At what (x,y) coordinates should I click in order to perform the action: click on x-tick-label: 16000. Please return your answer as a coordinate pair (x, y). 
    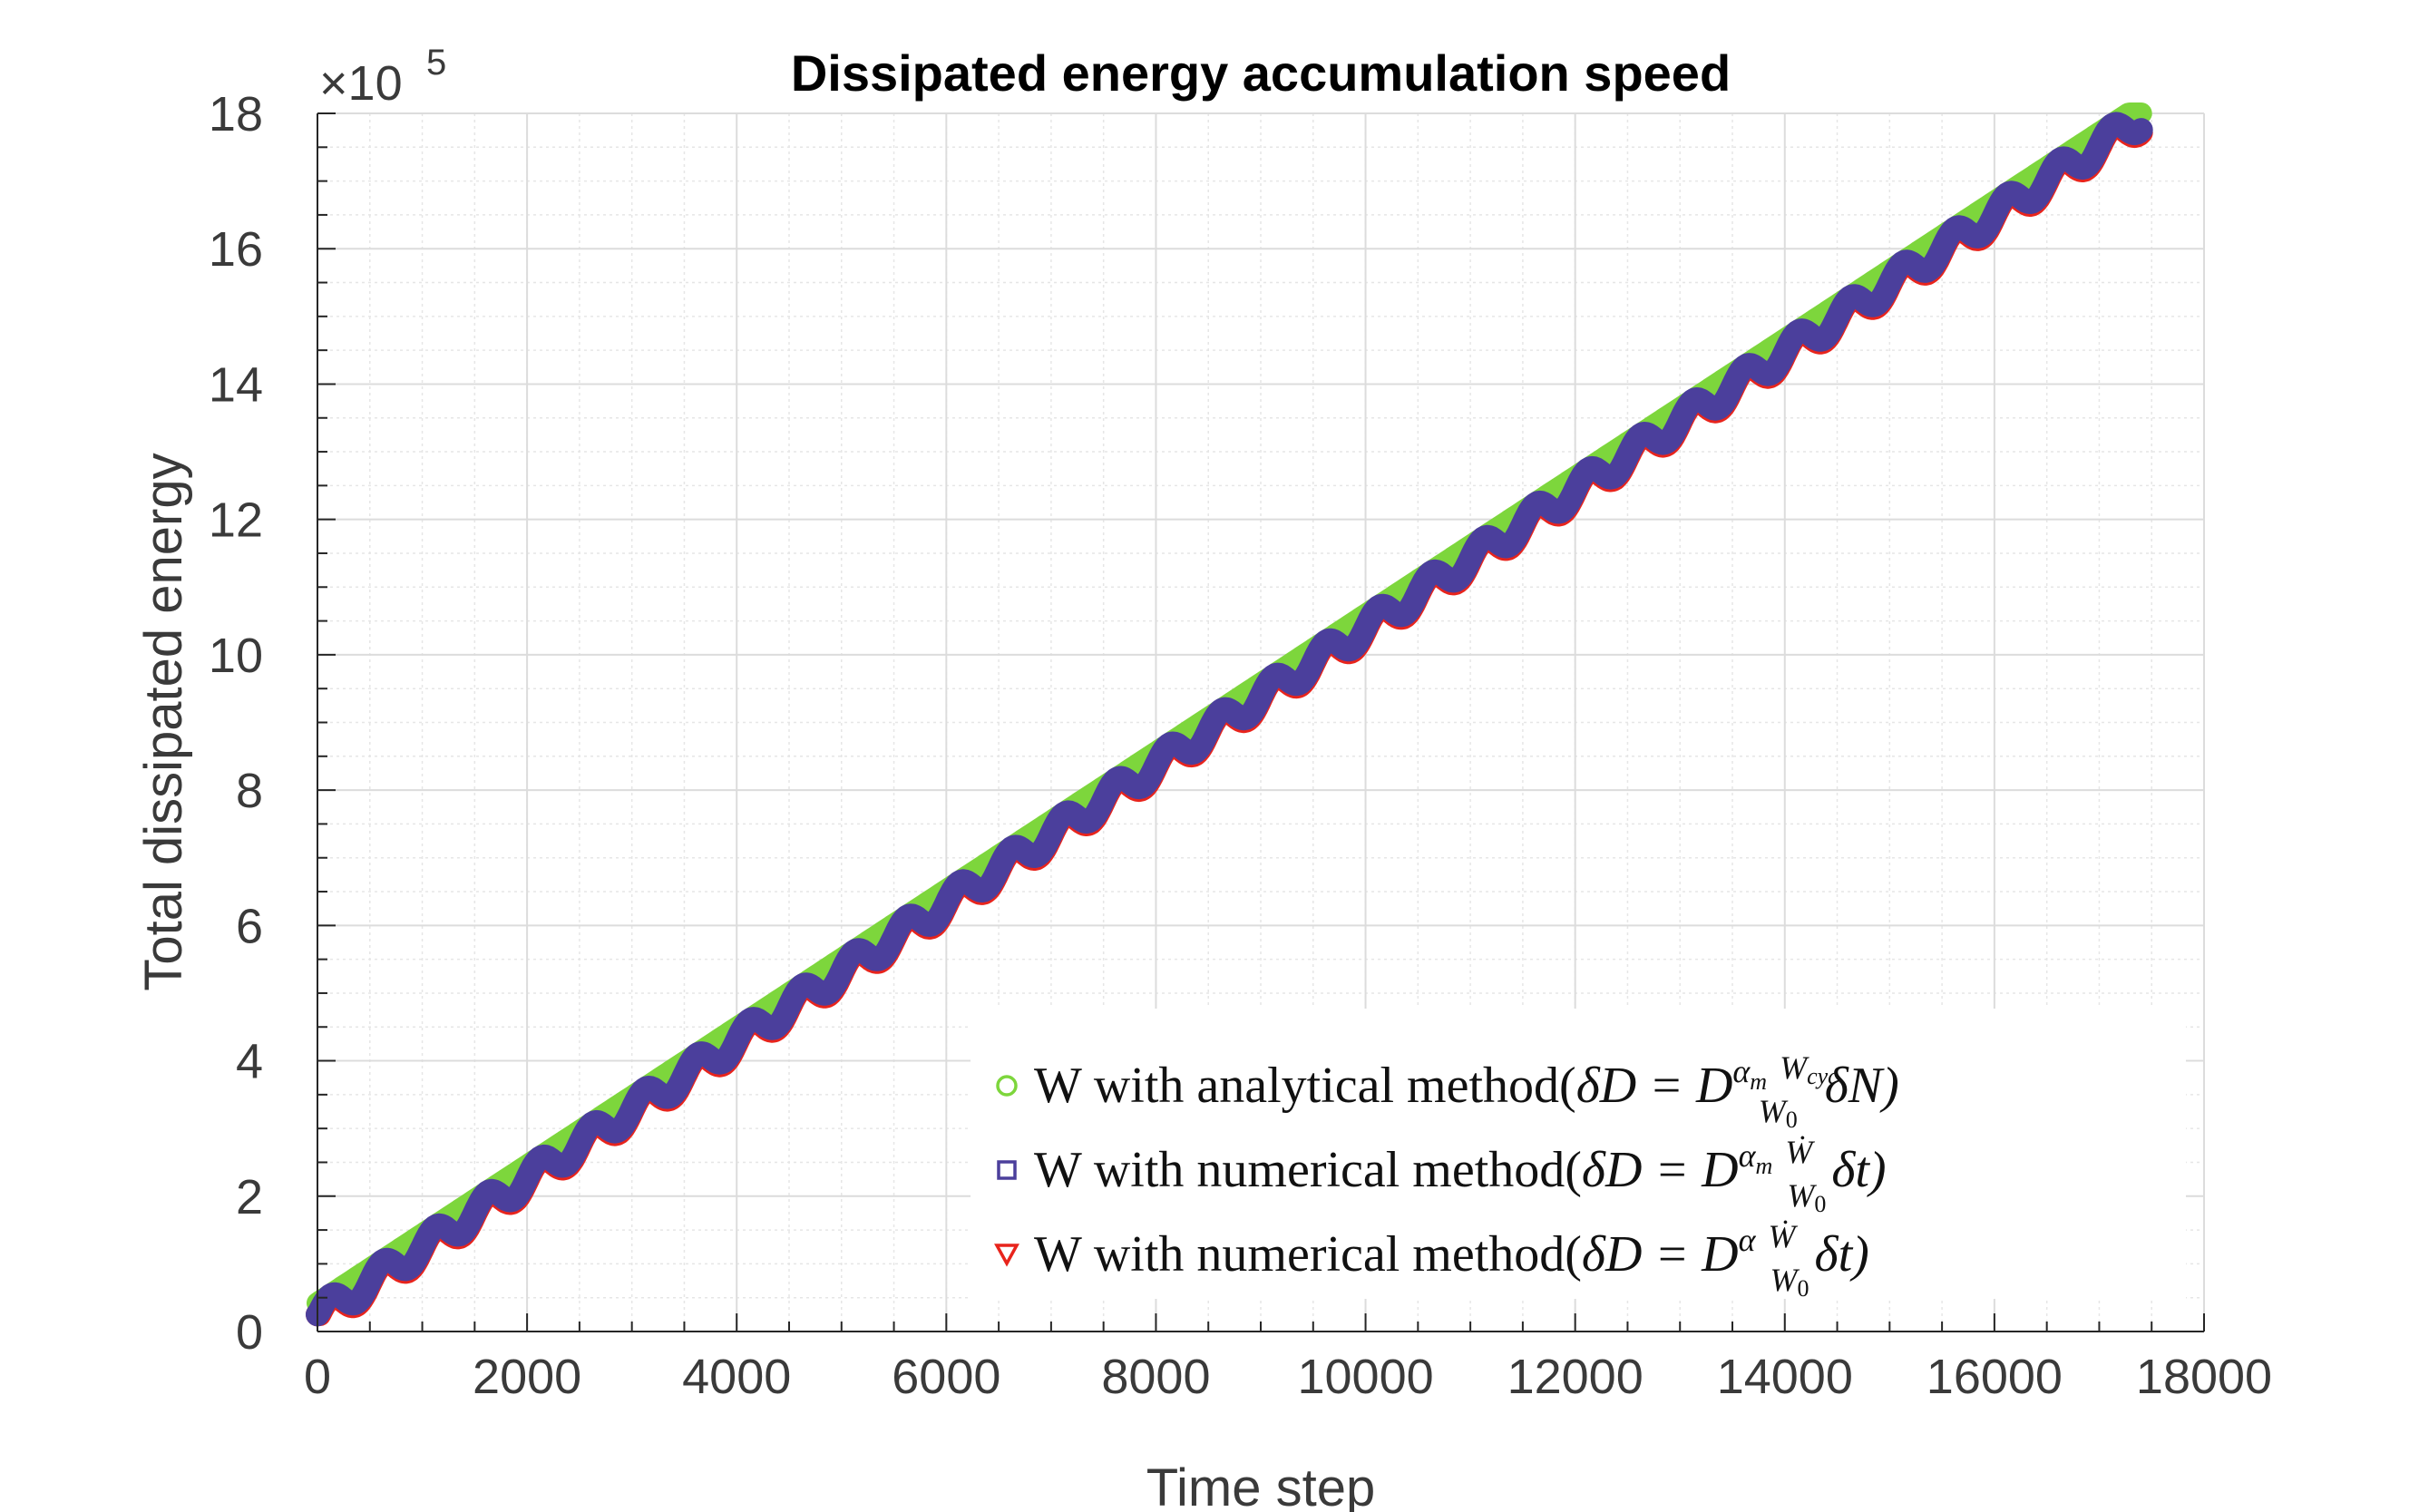
    Looking at the image, I should click on (1995, 1377).